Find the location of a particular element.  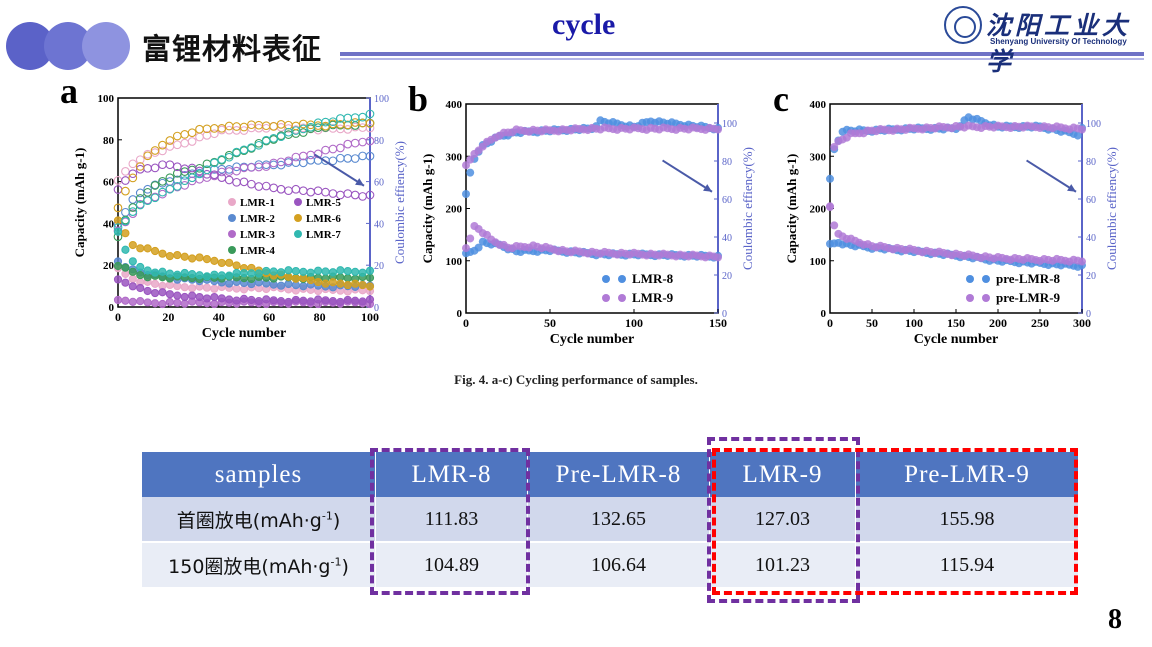

x-tick-label: 150 is located at coordinates (718, 323).